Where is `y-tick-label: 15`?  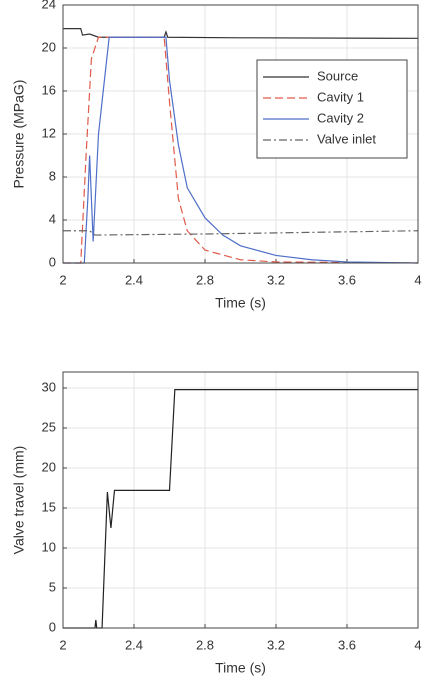 y-tick-label: 15 is located at coordinates (49, 506).